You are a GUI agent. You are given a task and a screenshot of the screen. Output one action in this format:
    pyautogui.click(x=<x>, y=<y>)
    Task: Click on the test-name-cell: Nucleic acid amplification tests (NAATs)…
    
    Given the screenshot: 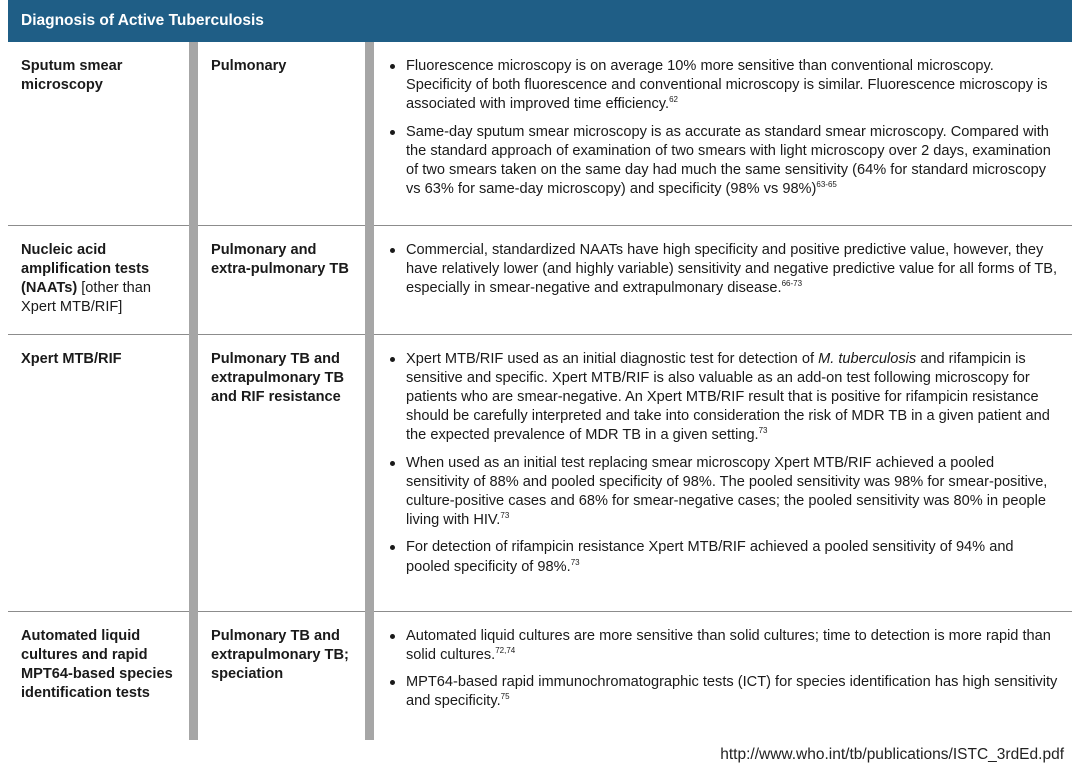 What is the action you would take?
    pyautogui.click(x=98, y=280)
    